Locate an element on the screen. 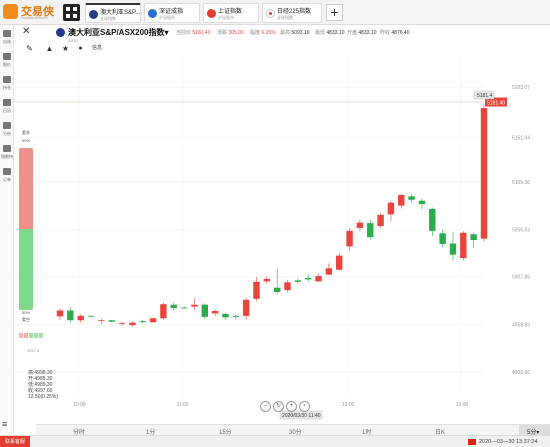  add-tab-button: + is located at coordinates (334, 12).